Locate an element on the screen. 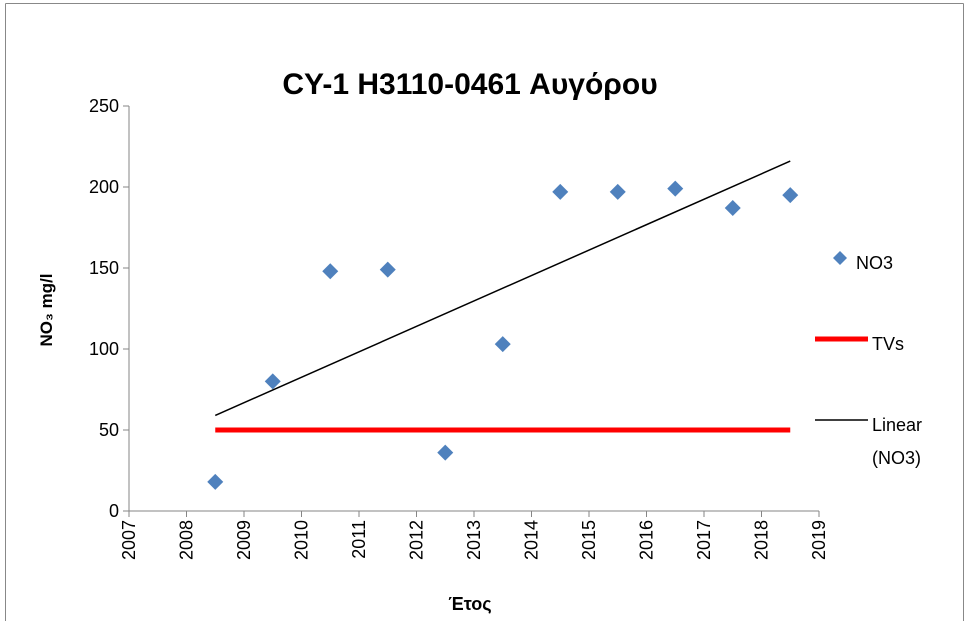  y-tick-label: 200 is located at coordinates (104, 187).